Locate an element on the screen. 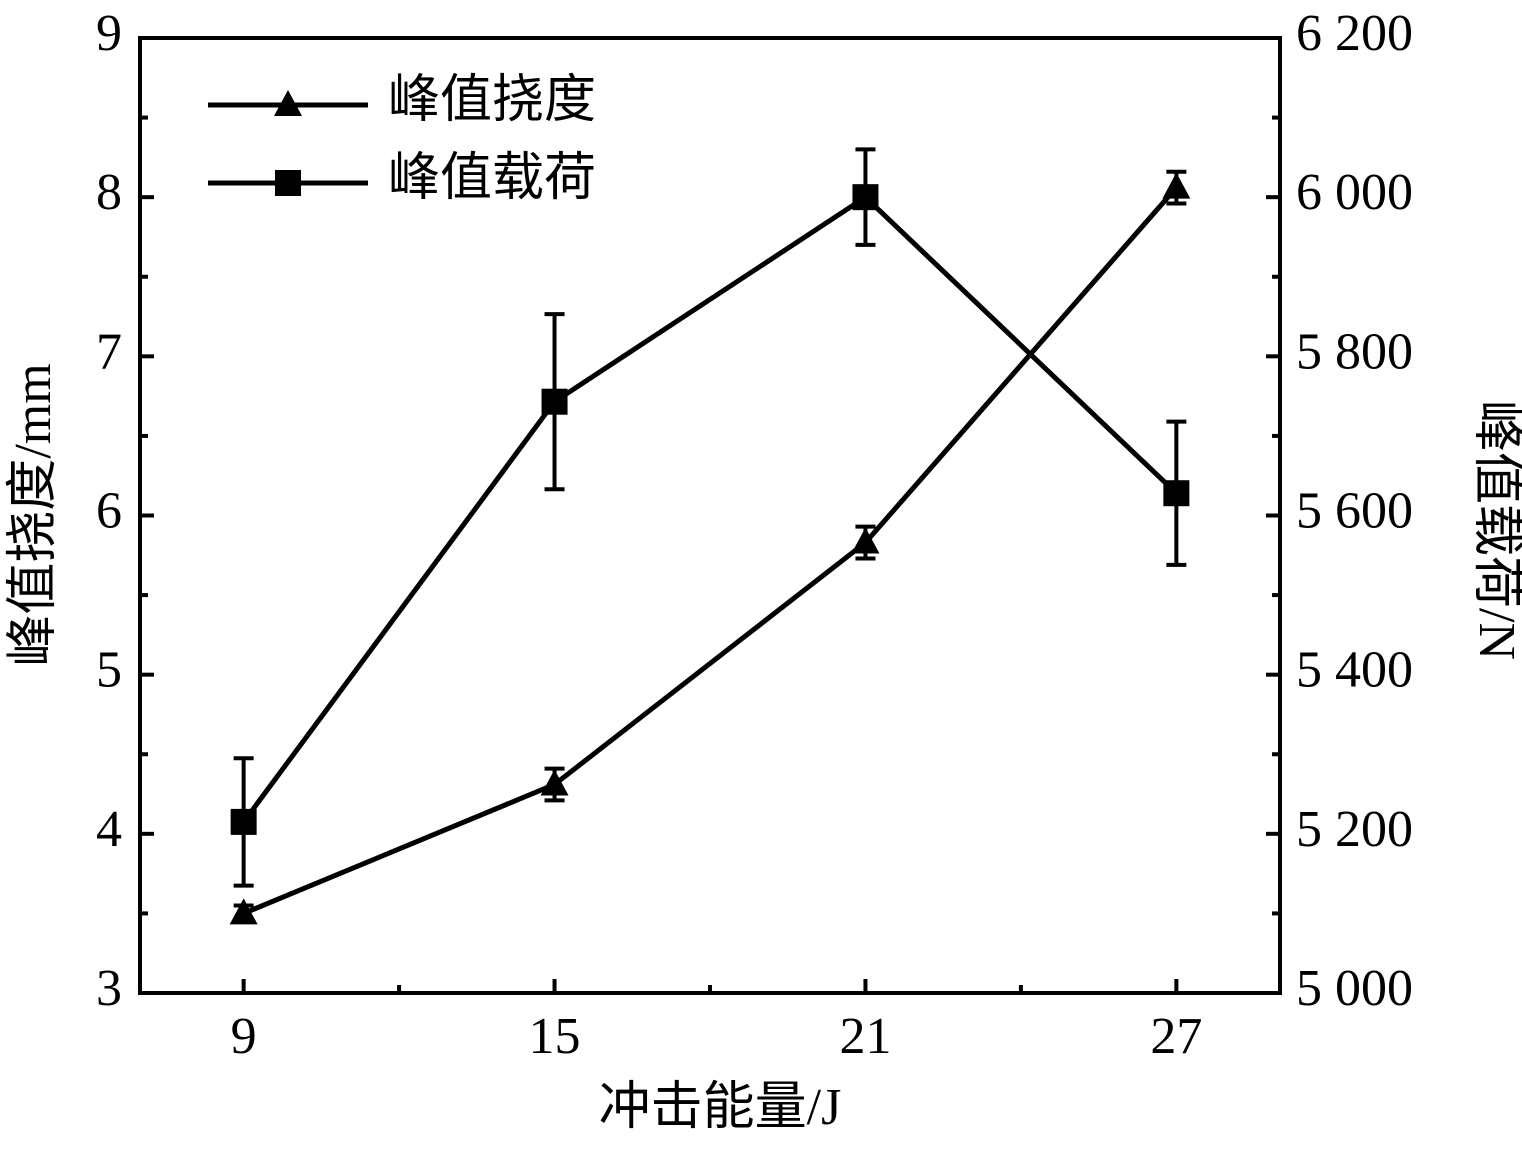  y2-tick-label: 5 400 is located at coordinates (1354, 670).